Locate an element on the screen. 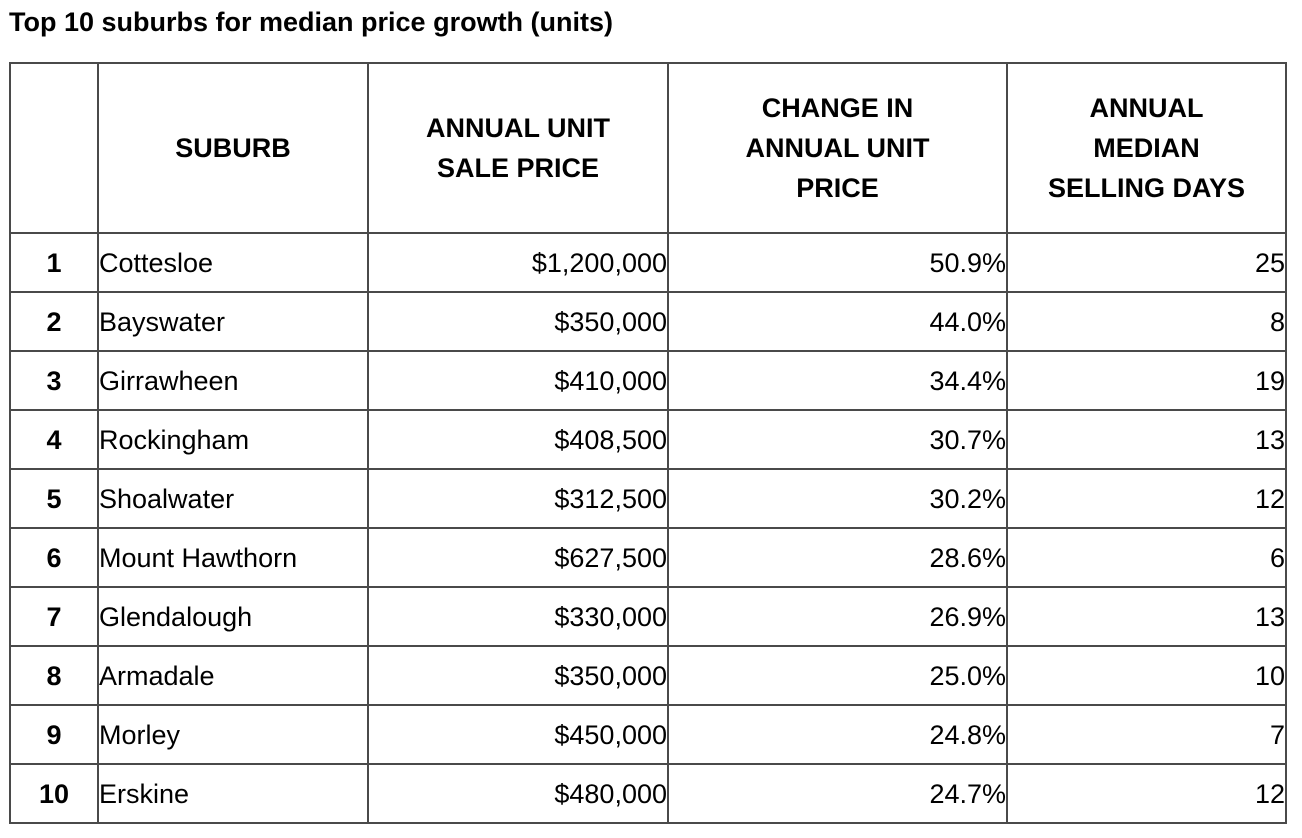  selling-days-cell: 7 is located at coordinates (1146, 734).